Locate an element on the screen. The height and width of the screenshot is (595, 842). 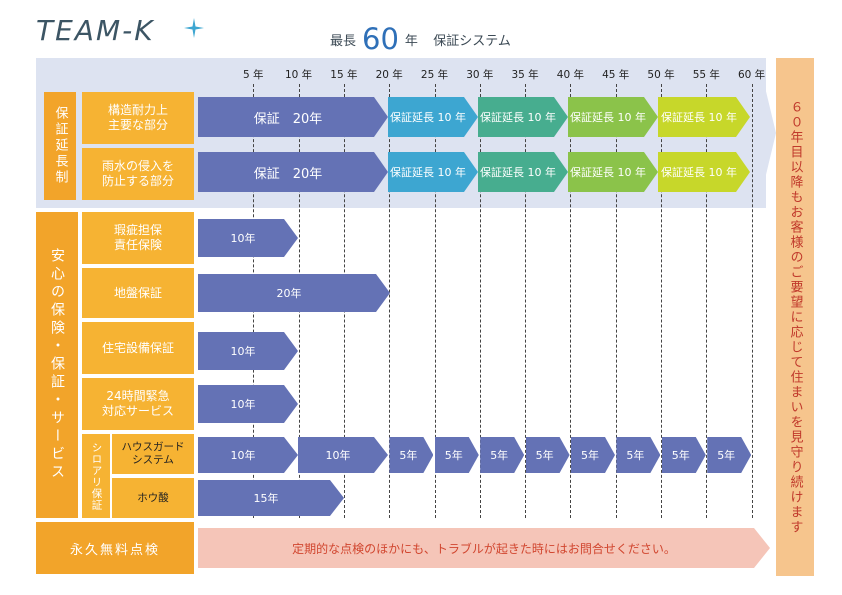
side-note-panel: ６０年目以降もお客様のご要望に応じて住まいを見守り続けます is located at coordinates (795, 317).